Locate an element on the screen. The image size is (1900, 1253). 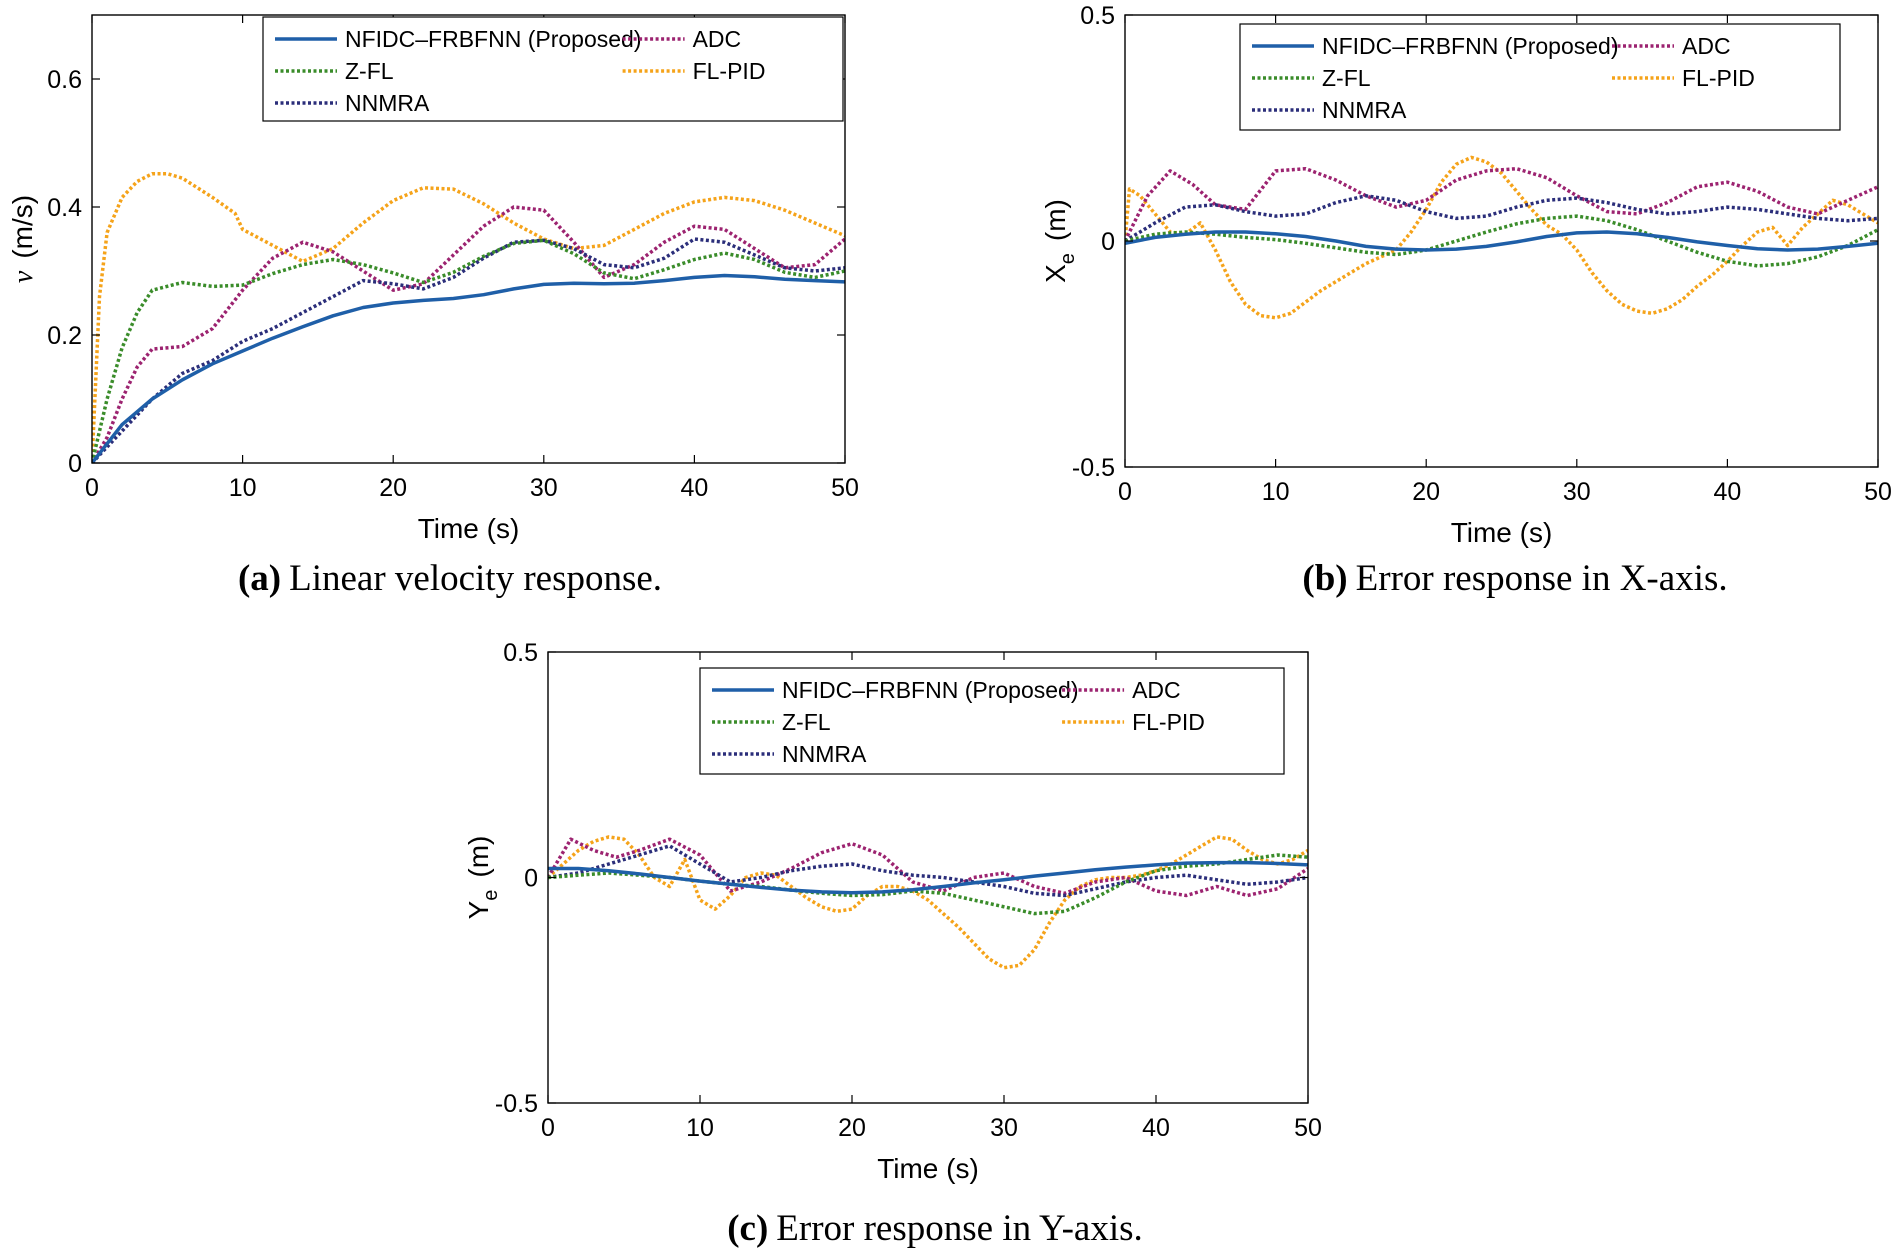
y-axis-label-a: ν (m/s) is located at coordinates (23, 239).